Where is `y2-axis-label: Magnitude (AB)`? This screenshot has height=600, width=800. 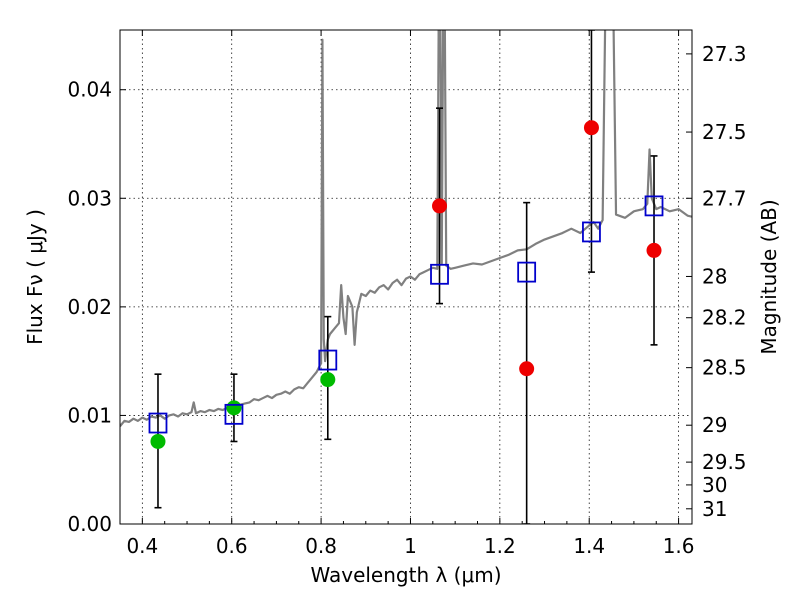 y2-axis-label: Magnitude (AB) is located at coordinates (769, 276).